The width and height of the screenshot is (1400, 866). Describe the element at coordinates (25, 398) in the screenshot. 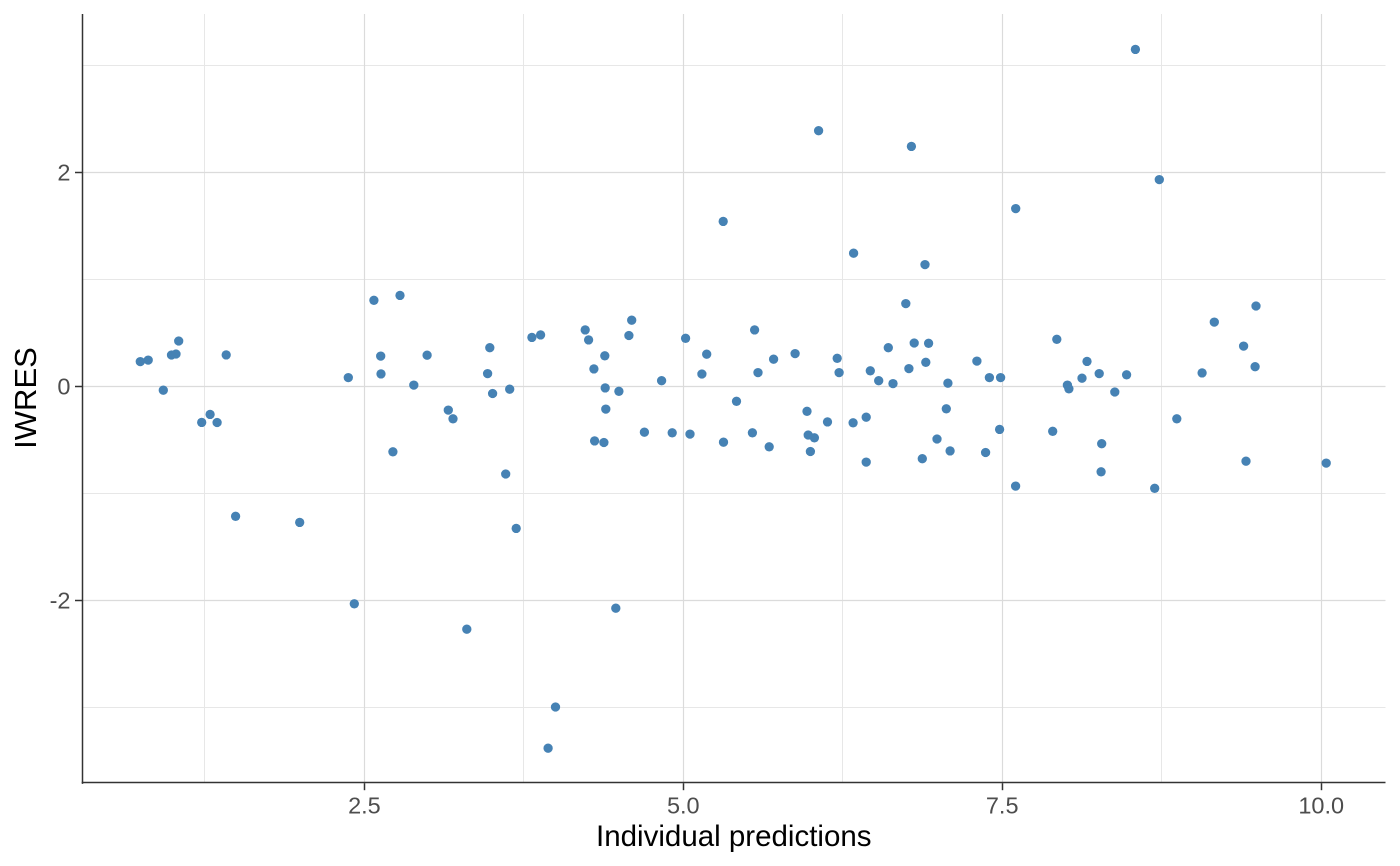

I see `svg-text: IWRES` at that location.